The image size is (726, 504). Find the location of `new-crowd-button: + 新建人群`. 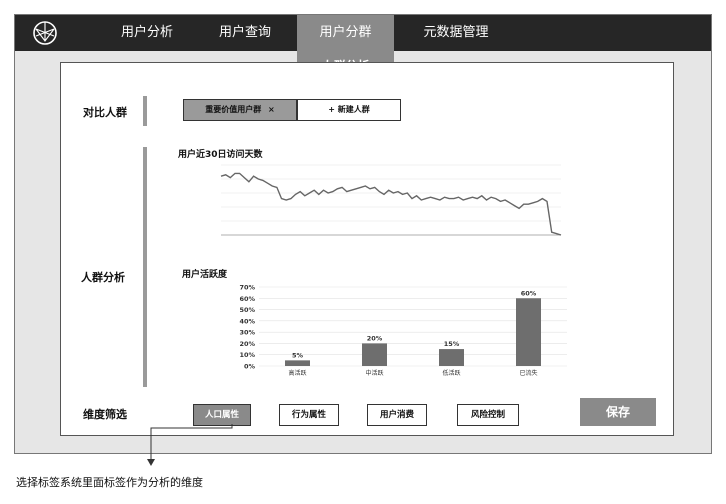

new-crowd-button: + 新建人群 is located at coordinates (349, 110).